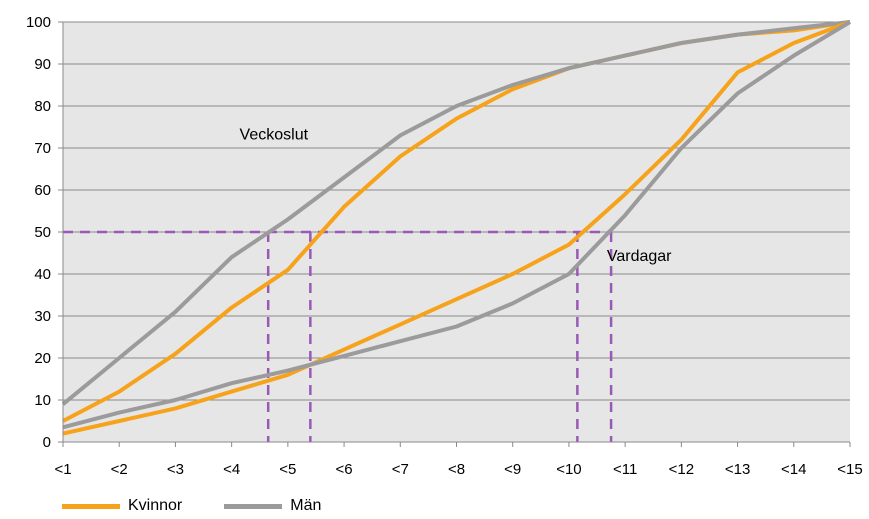 The width and height of the screenshot is (869, 519). I want to click on x-tick-label: <8, so click(456, 469).